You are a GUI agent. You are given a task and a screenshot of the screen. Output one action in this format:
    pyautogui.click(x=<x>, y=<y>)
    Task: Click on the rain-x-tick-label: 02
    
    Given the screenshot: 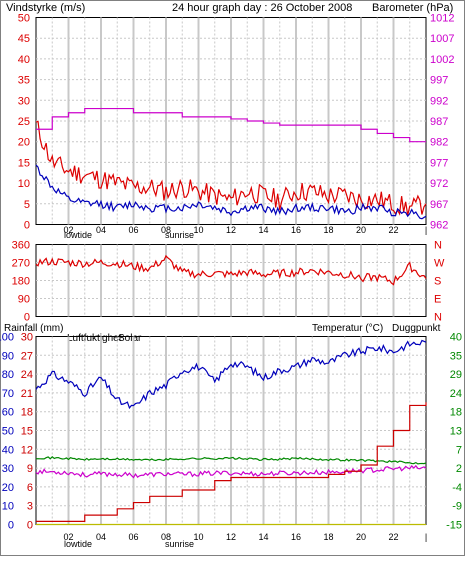 What is the action you would take?
    pyautogui.click(x=68, y=537)
    